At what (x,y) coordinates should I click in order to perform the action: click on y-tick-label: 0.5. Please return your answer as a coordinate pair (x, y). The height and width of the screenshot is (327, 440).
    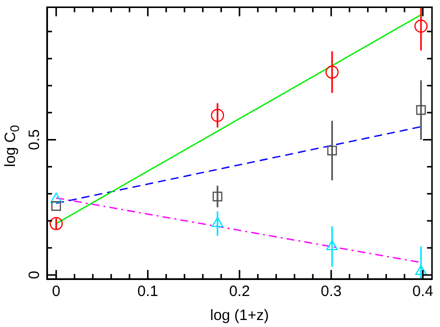
    Looking at the image, I should click on (35, 139).